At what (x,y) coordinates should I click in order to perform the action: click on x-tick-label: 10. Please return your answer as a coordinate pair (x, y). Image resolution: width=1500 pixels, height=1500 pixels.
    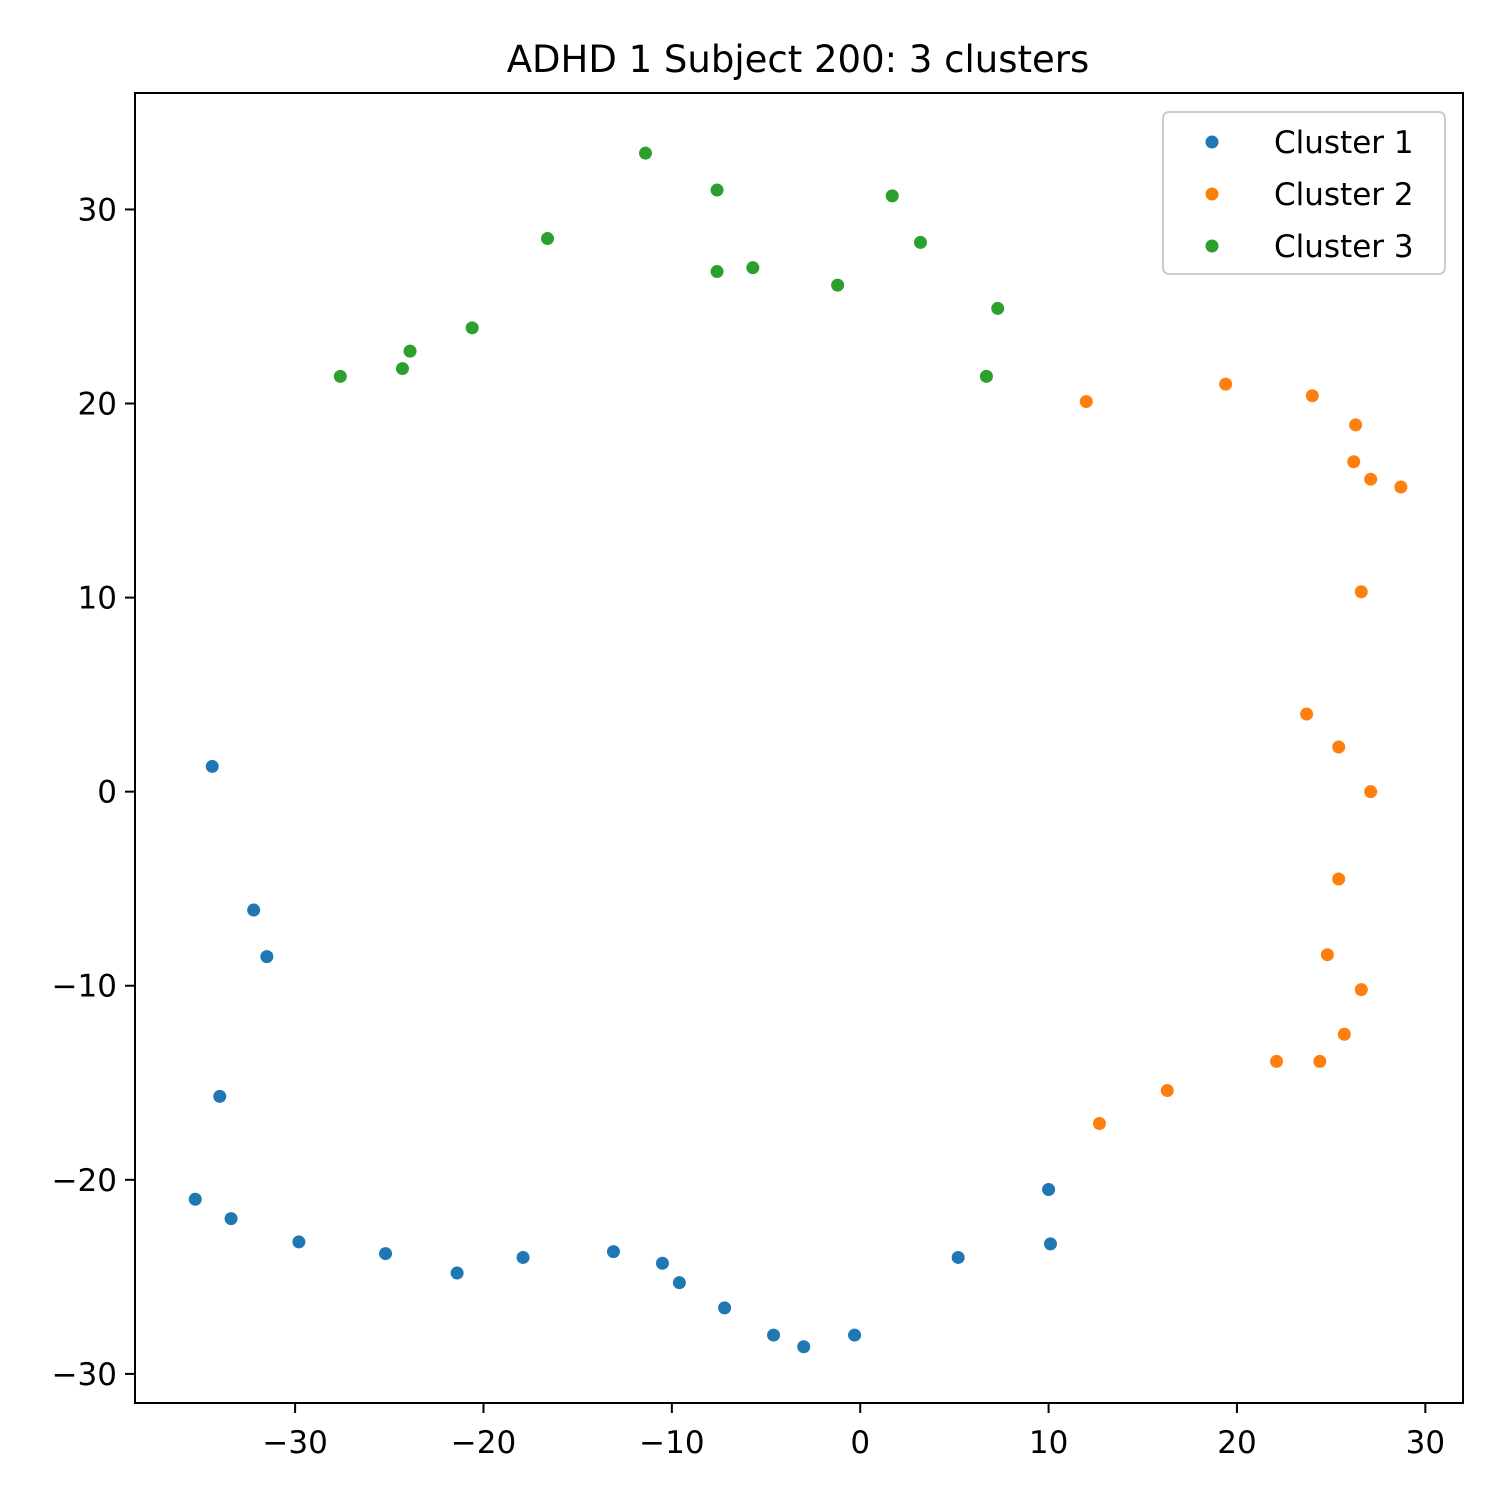
    Looking at the image, I should click on (1048, 1443).